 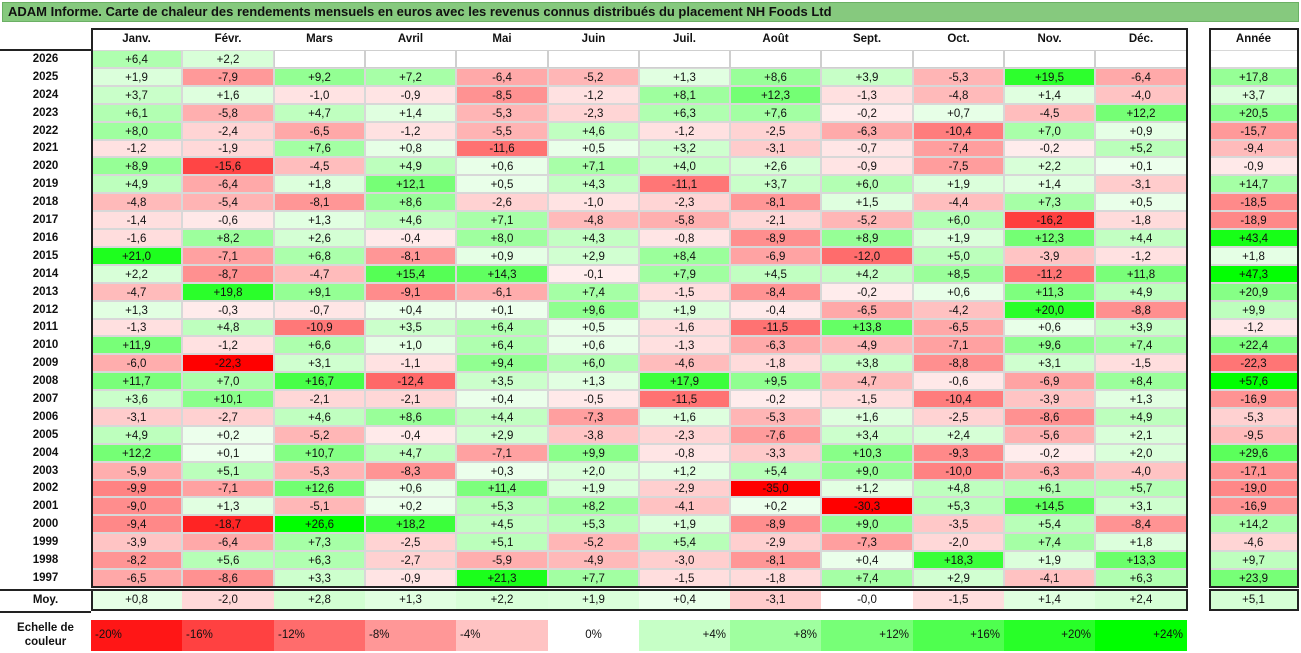 What do you see at coordinates (1253, 560) in the screenshot?
I see `annual-cell: +9,7` at bounding box center [1253, 560].